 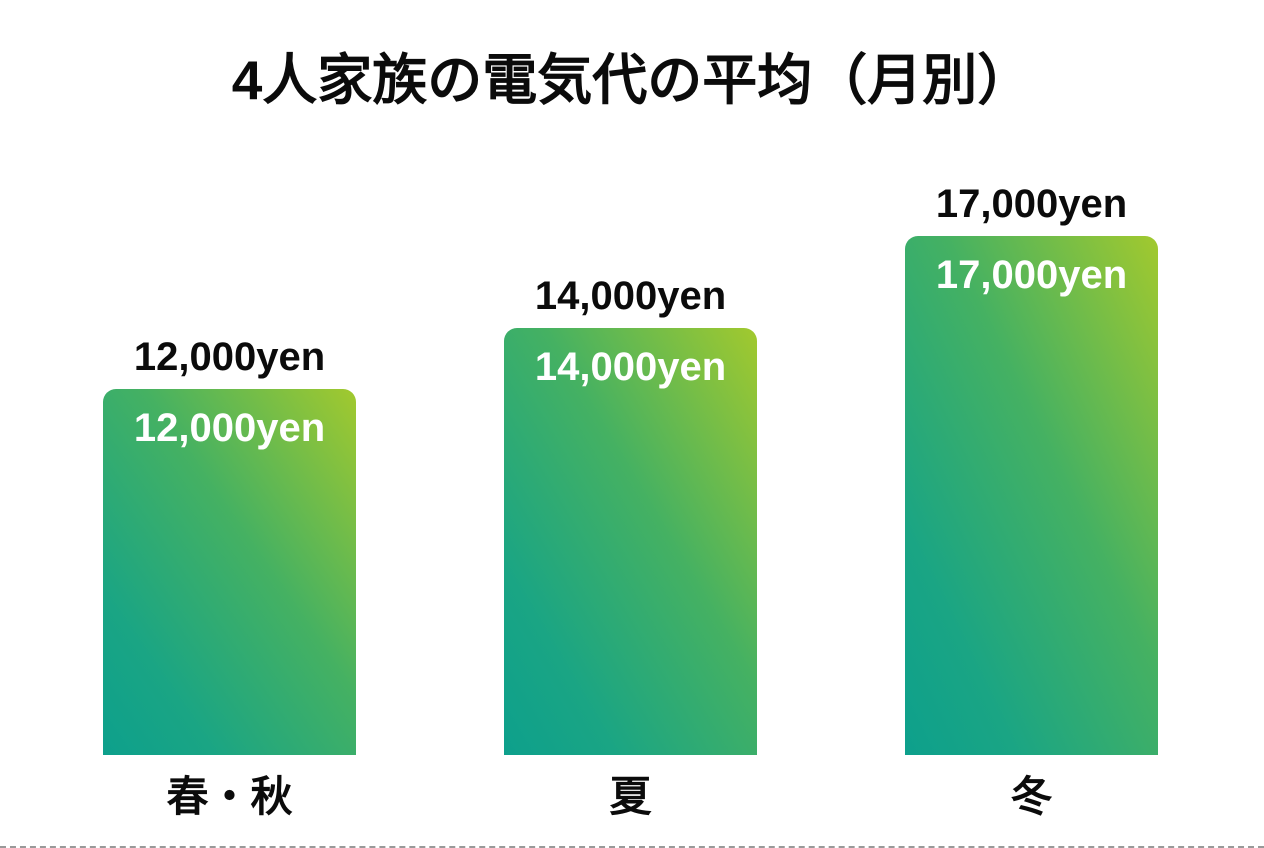 I want to click on bar-value-label-inside-winter: 17,000yen, so click(x=1031, y=275).